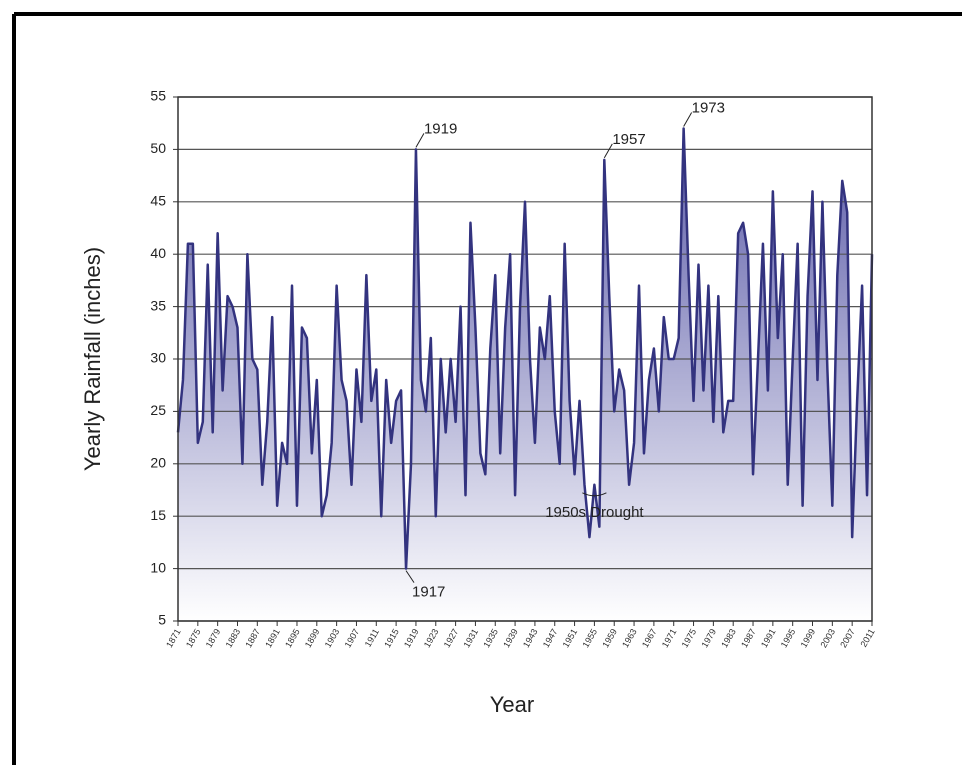 This screenshot has height=765, width=962. Describe the element at coordinates (728, 638) in the screenshot. I see `x-tick-label: 1983` at that location.